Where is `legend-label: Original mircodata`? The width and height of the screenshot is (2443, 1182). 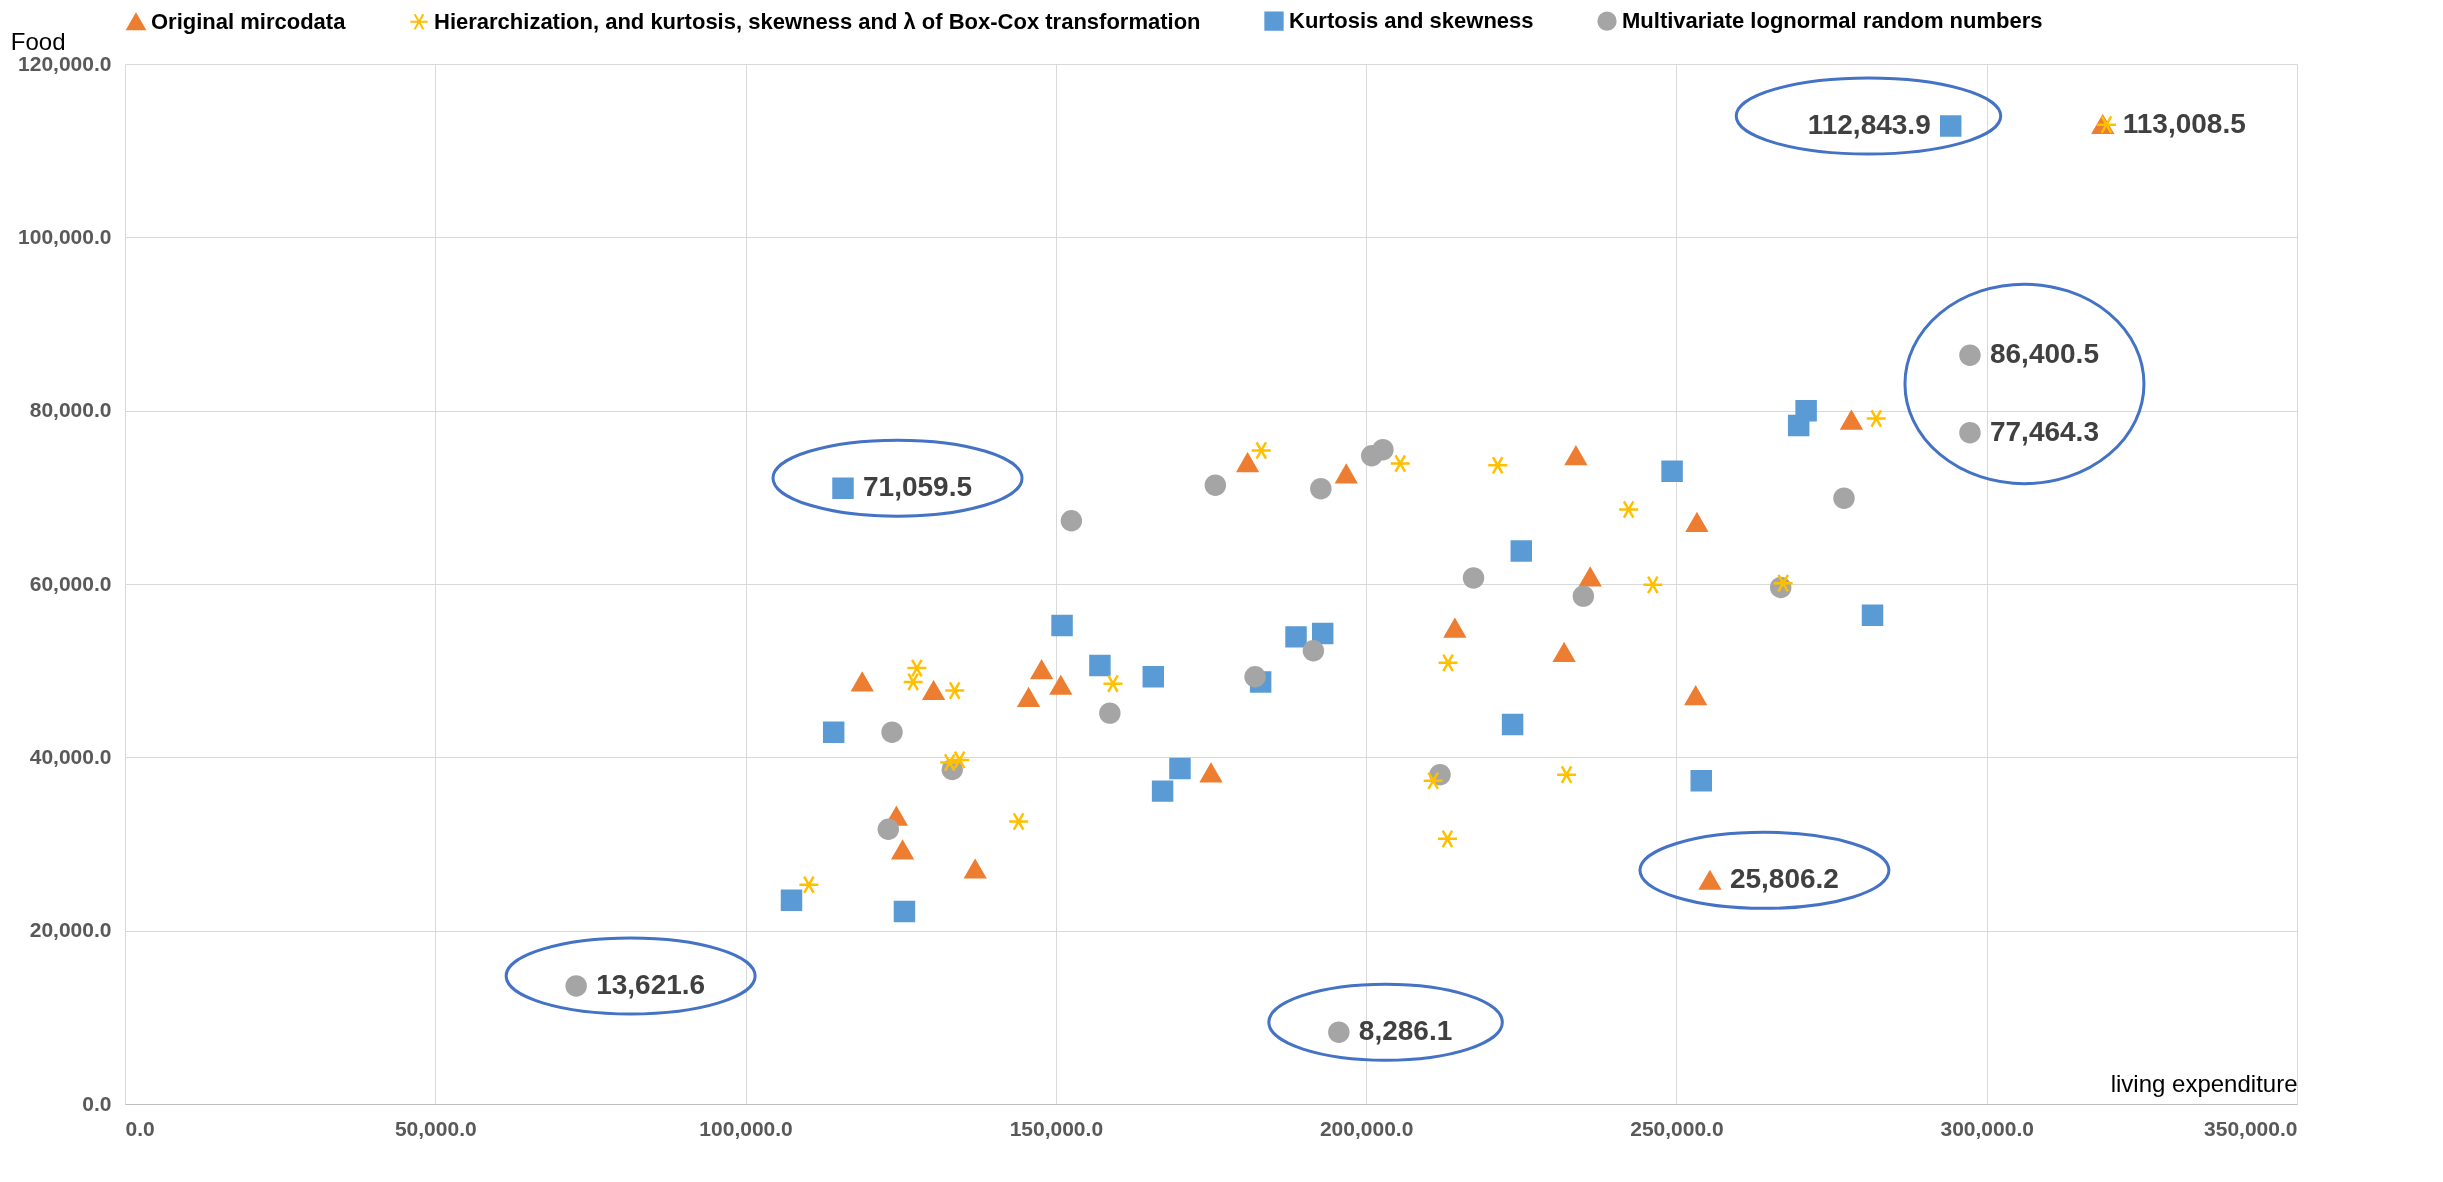 legend-label: Original mircodata is located at coordinates (249, 21).